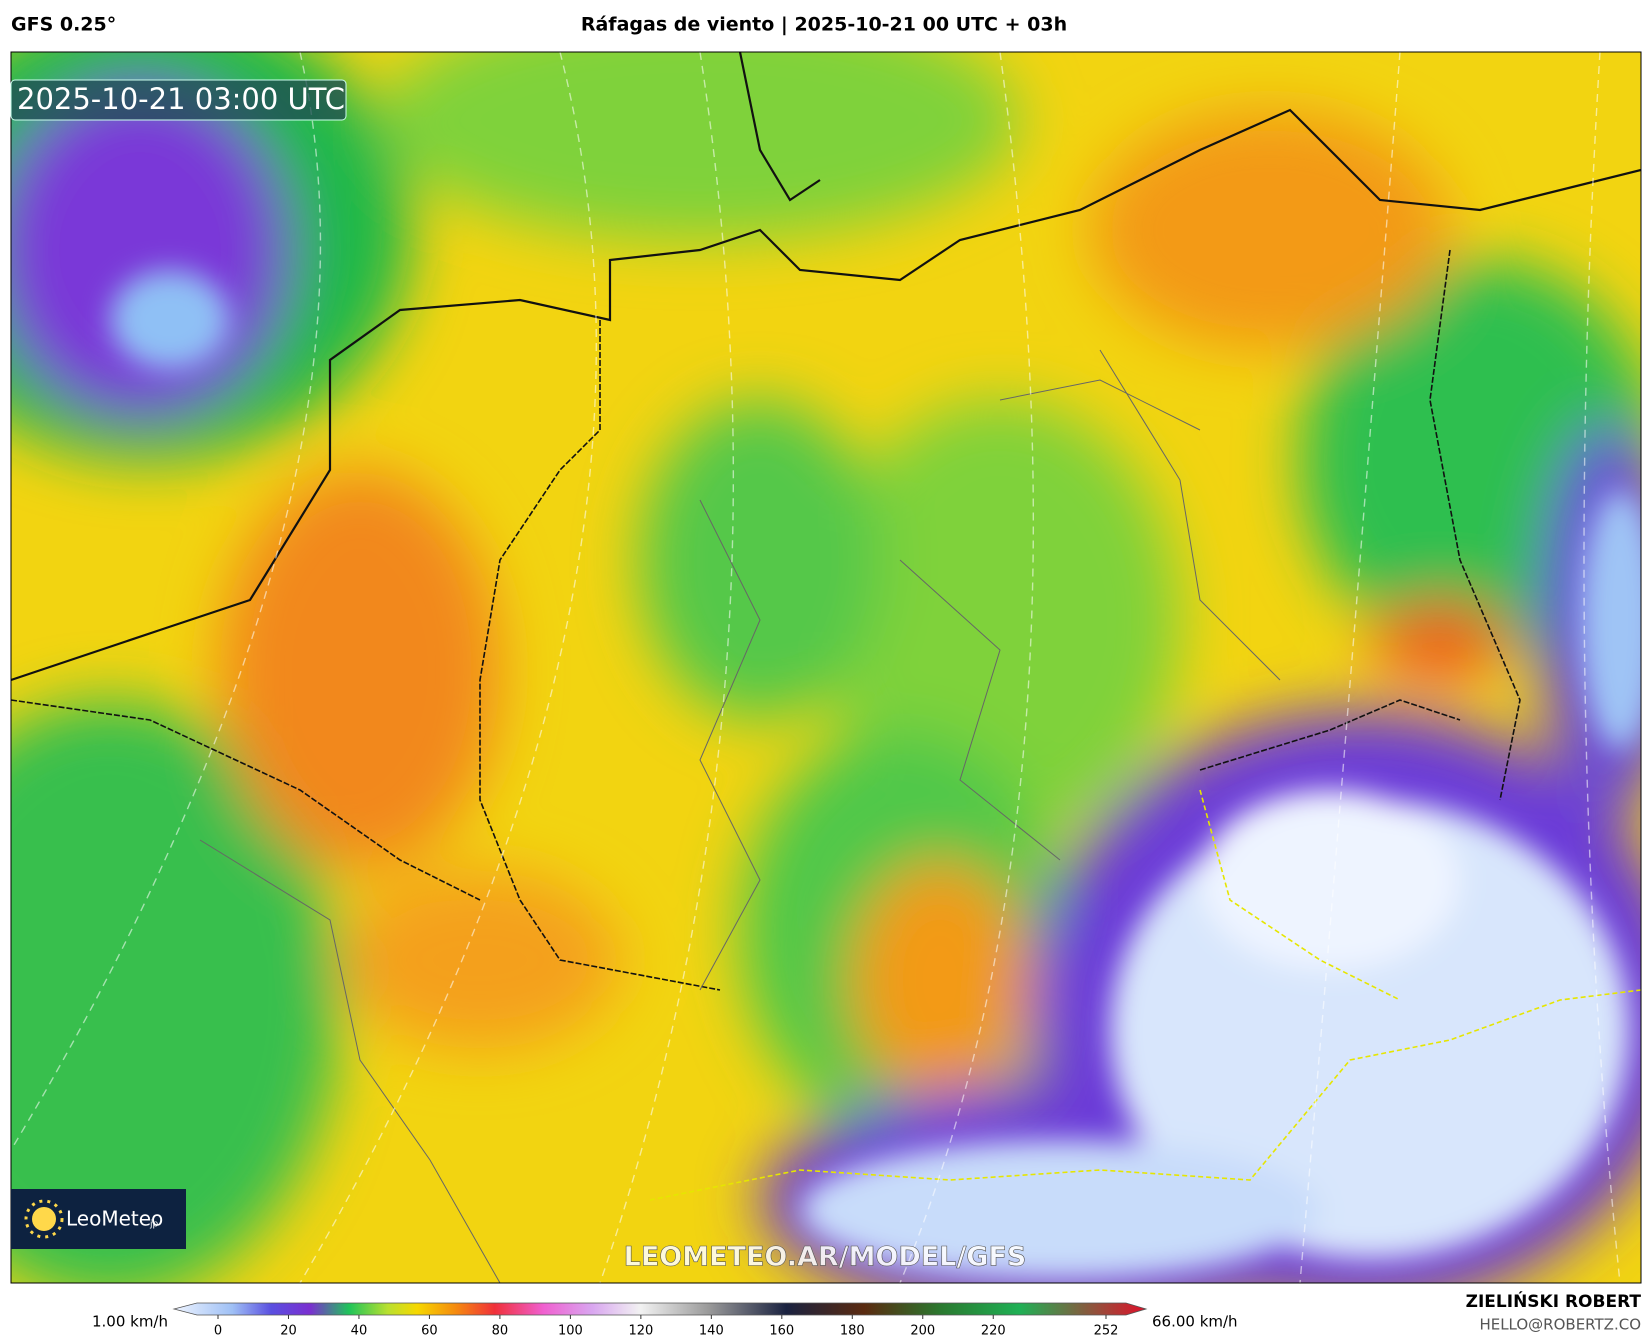 This screenshot has width=1649, height=1339. Describe the element at coordinates (570, 1331) in the screenshot. I see `colorbar-tick-label: 100` at that location.